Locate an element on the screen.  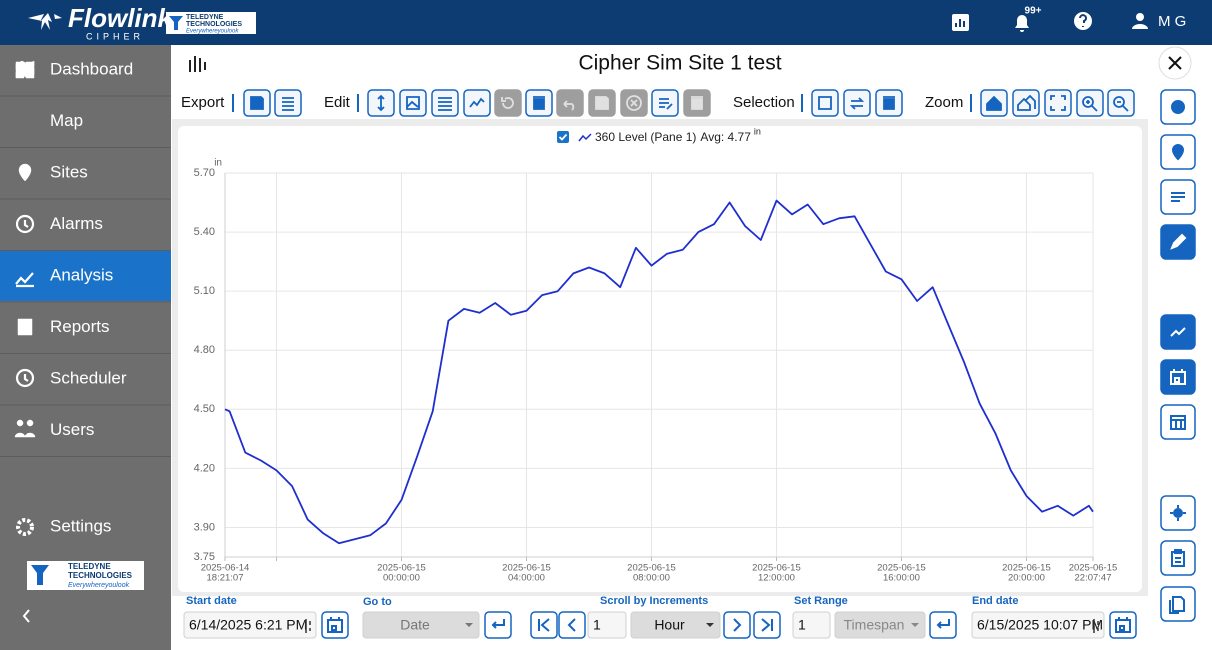
legend-checkbox is located at coordinates (563, 137).